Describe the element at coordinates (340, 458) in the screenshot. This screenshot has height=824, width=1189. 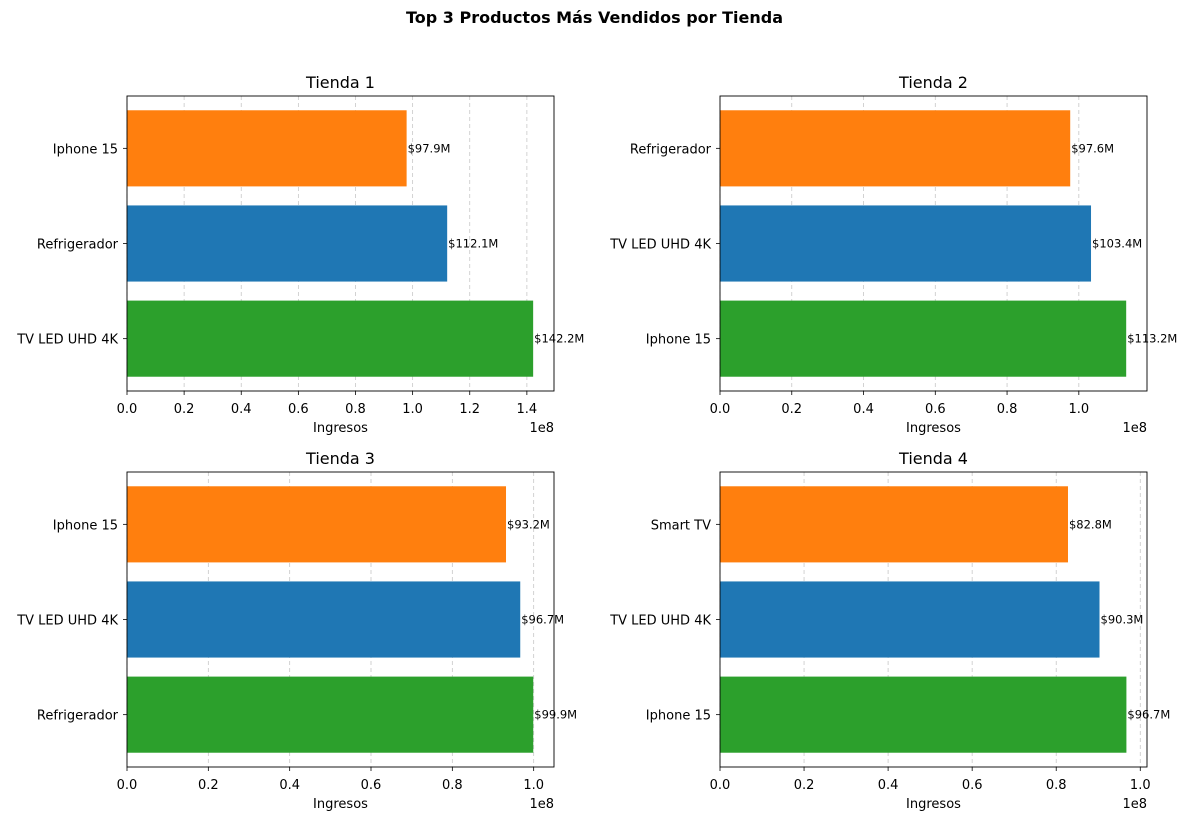
I see `subplot-title: Tienda 3` at that location.